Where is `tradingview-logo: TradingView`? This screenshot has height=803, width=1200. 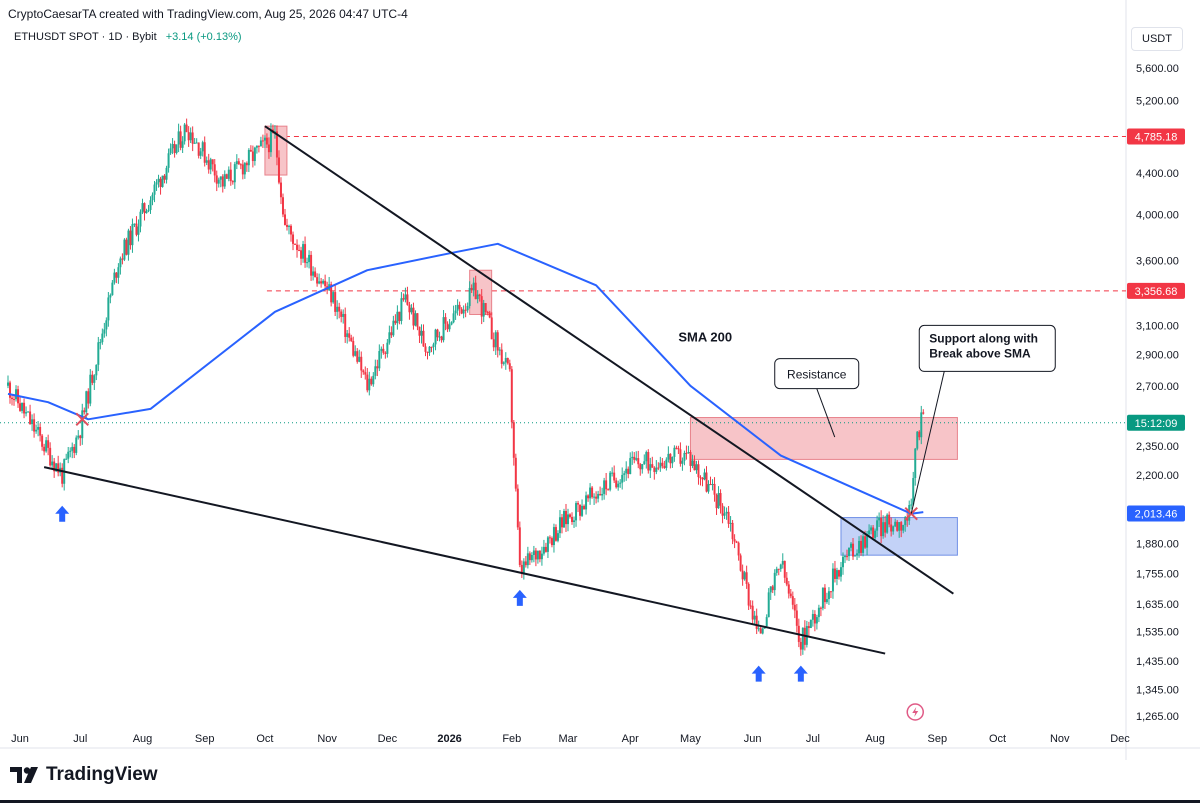 tradingview-logo: TradingView is located at coordinates (84, 775).